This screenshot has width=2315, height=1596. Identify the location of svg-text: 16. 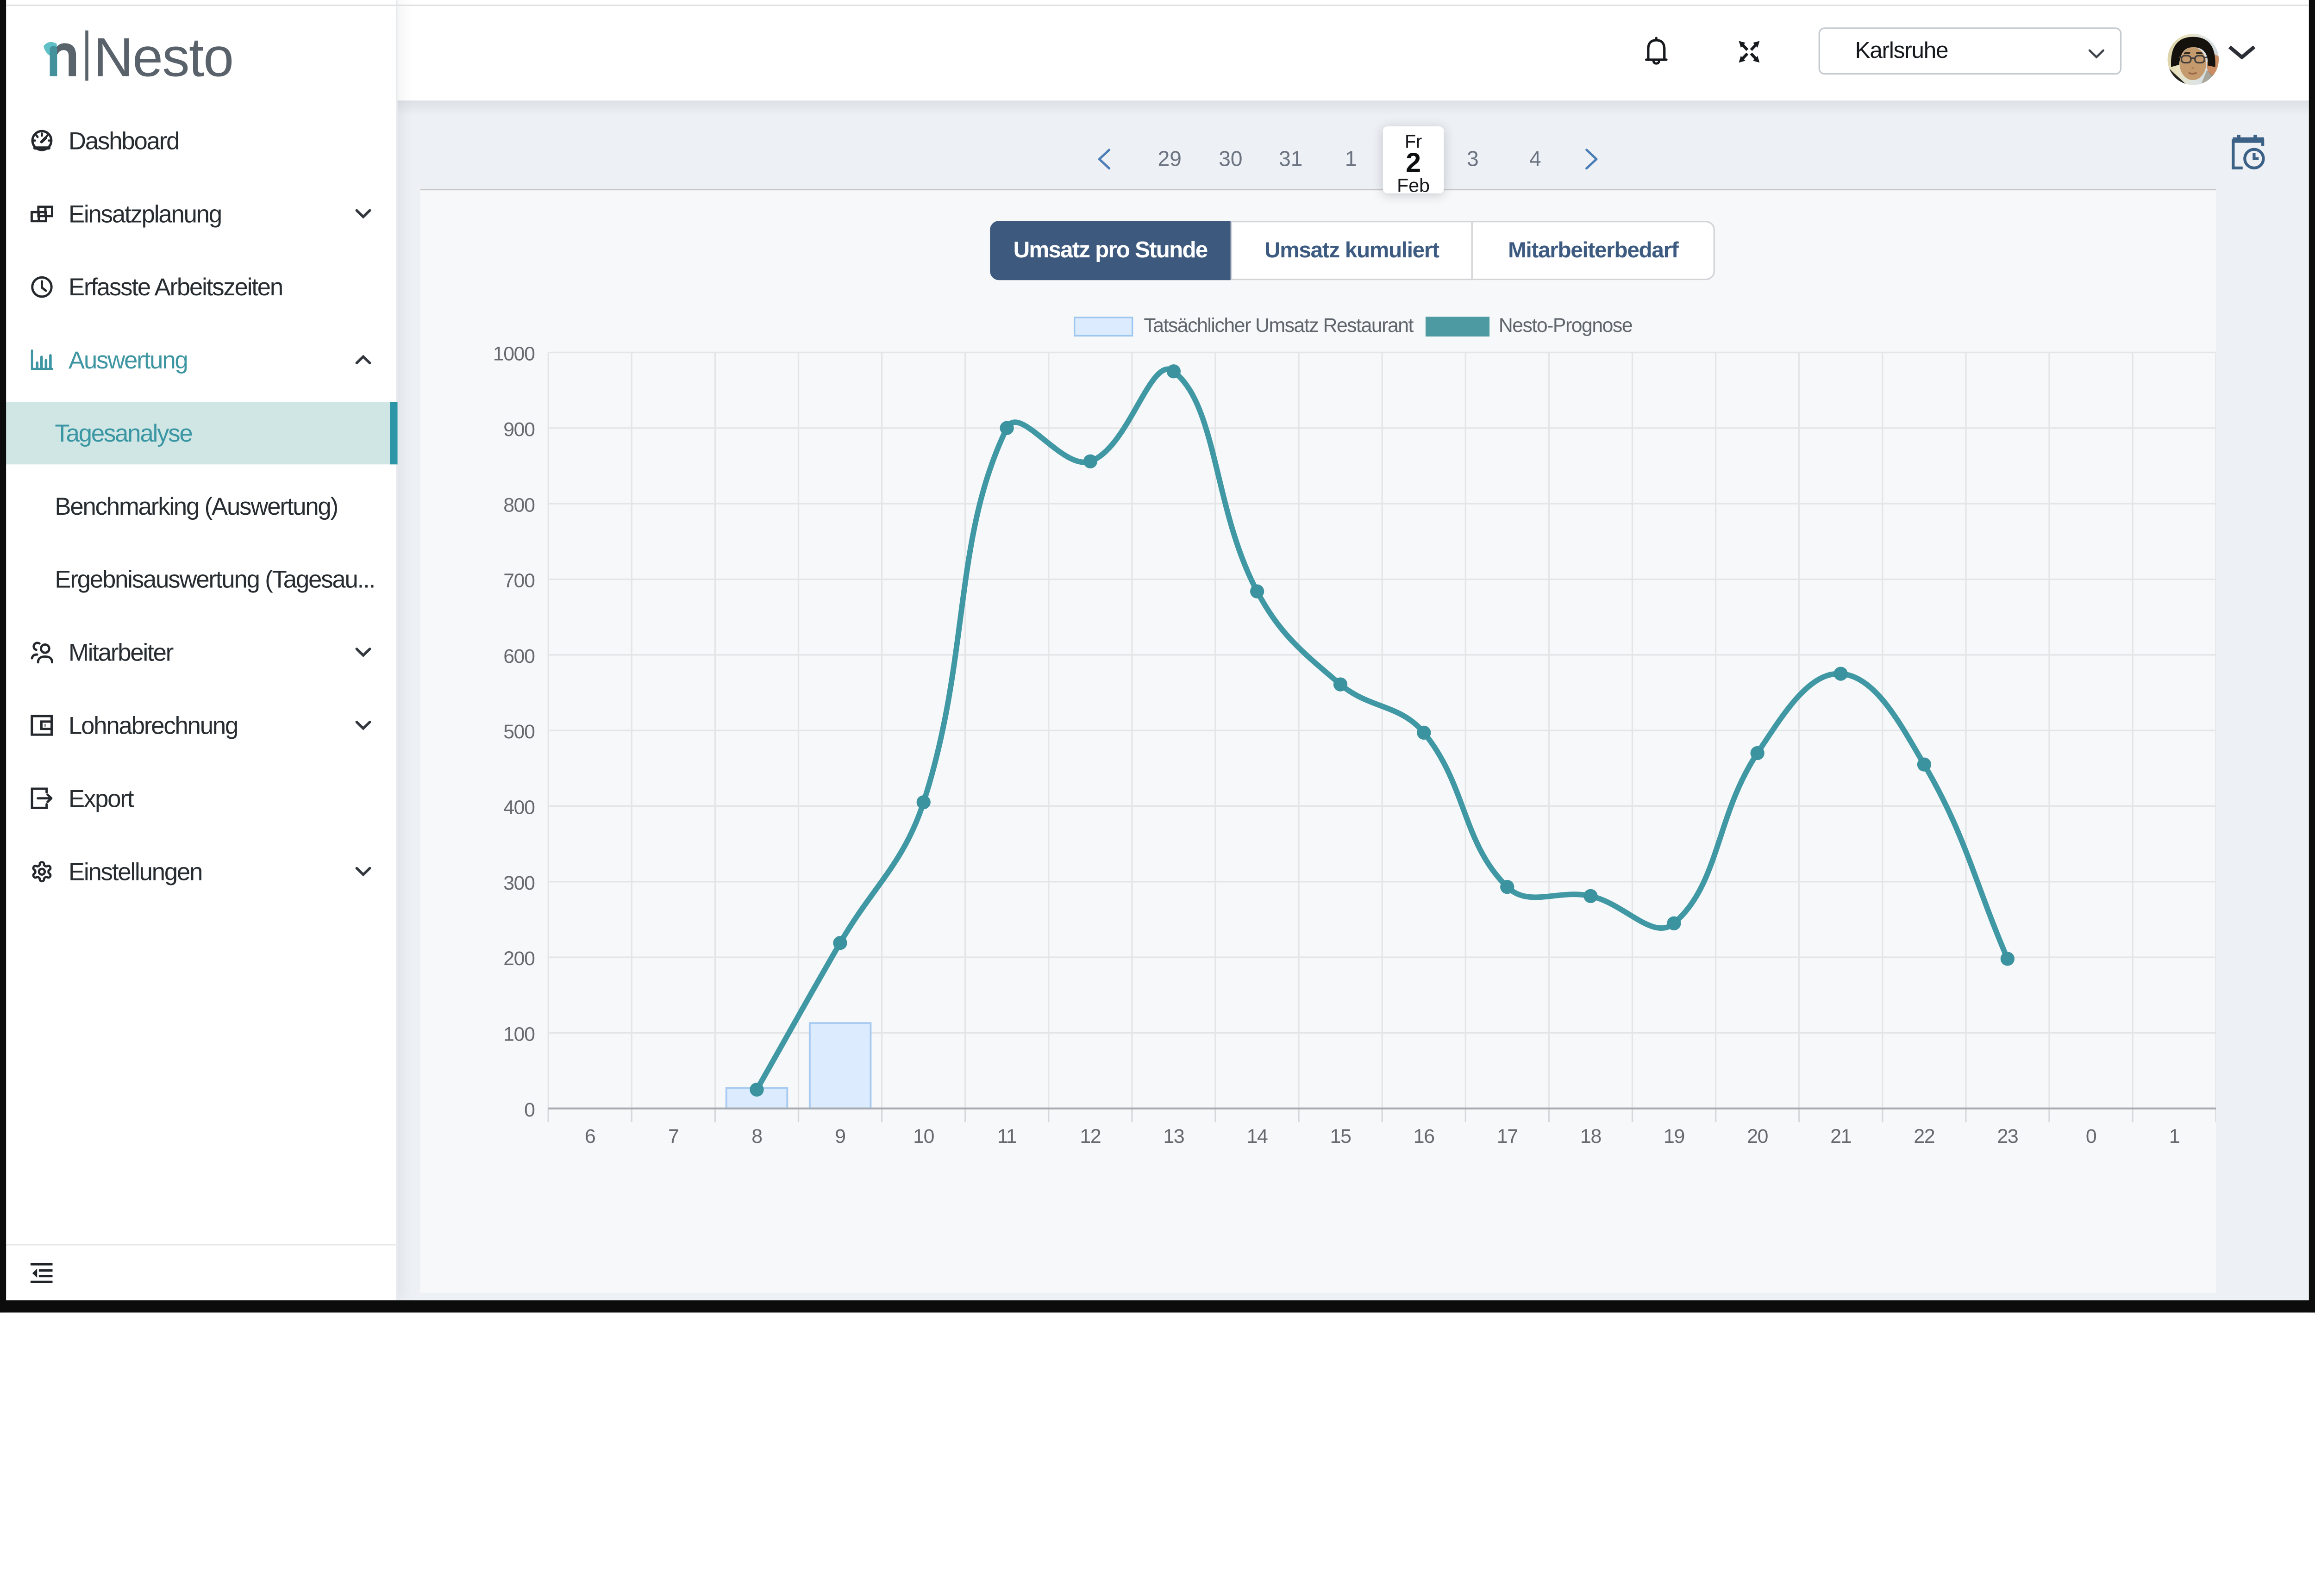
(1424, 1135).